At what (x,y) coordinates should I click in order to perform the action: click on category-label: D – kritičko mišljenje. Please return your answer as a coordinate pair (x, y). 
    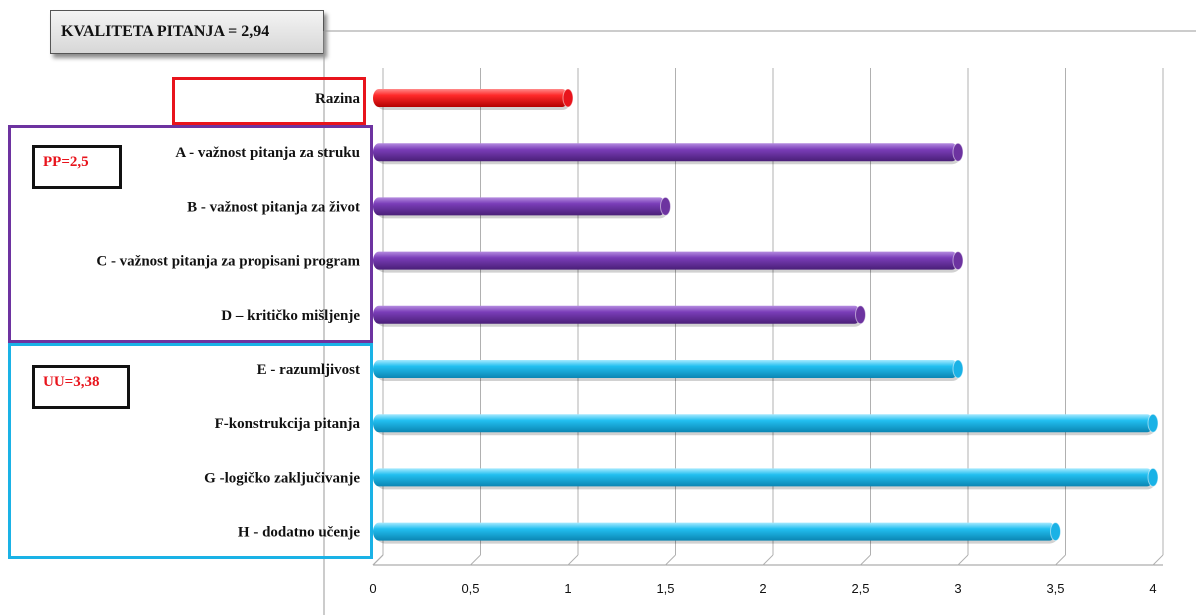
    Looking at the image, I should click on (290, 316).